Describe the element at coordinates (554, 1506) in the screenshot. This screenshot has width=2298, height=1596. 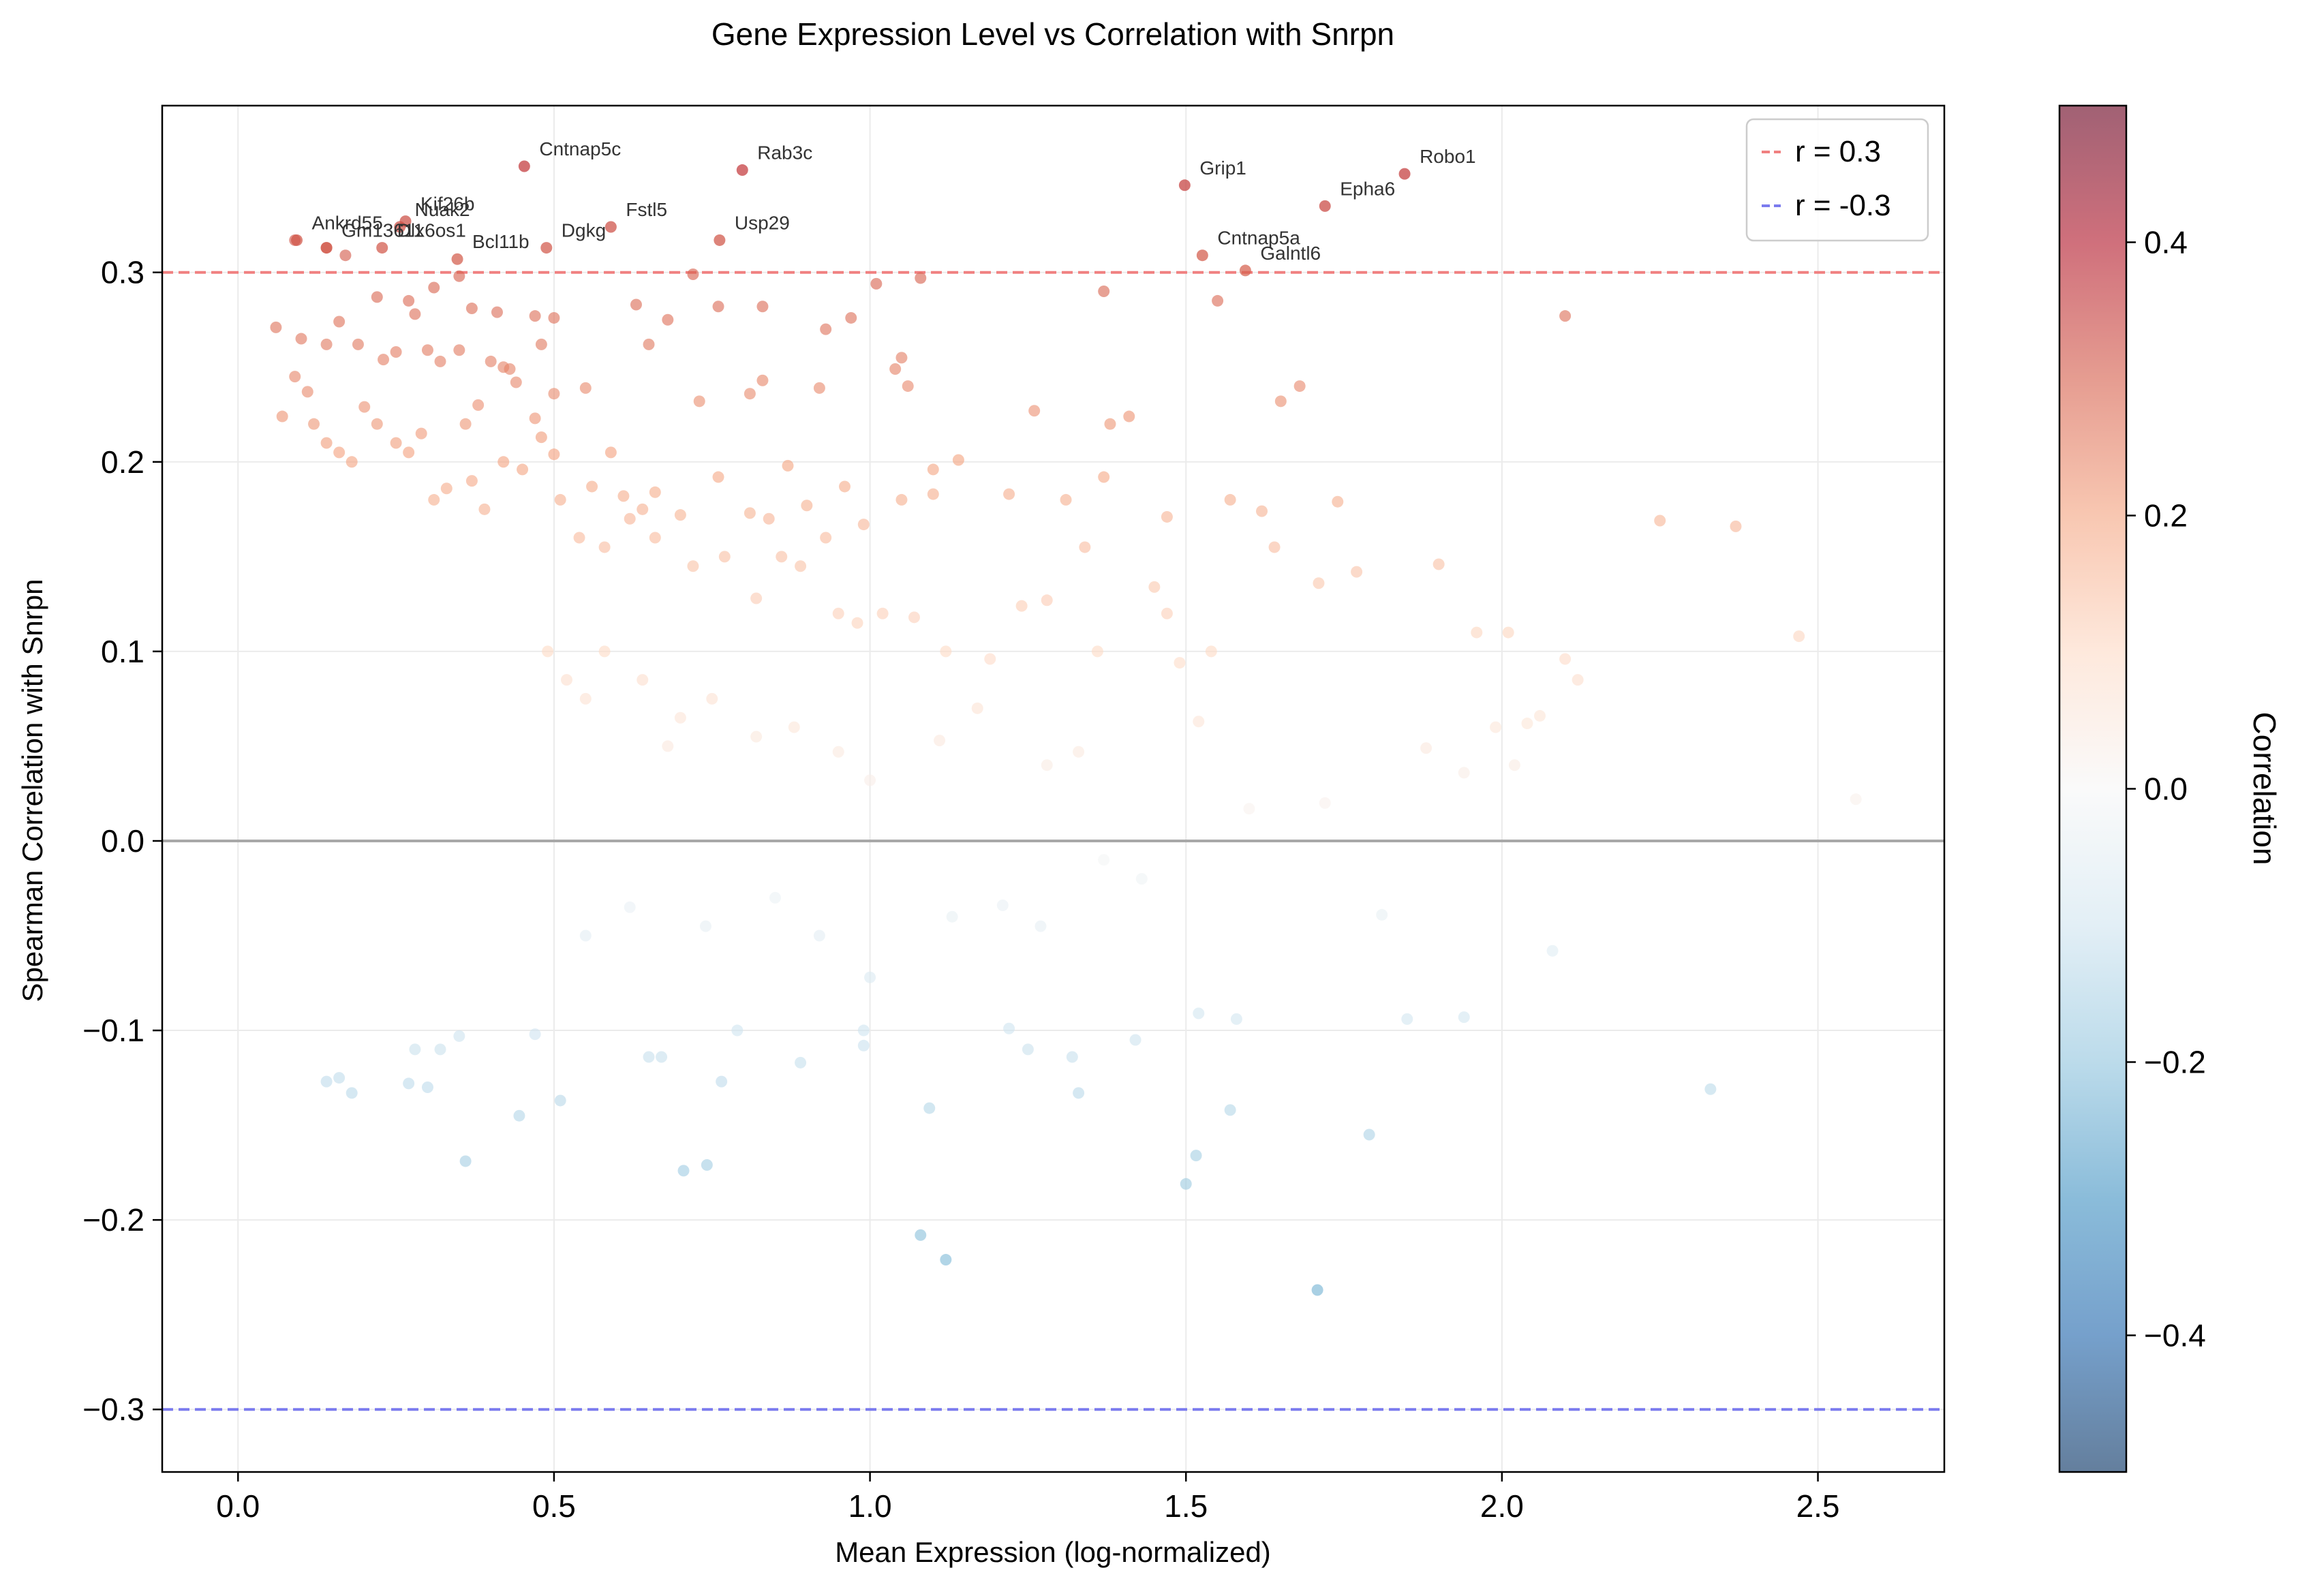
I see `x-tick-label: 0.5` at that location.